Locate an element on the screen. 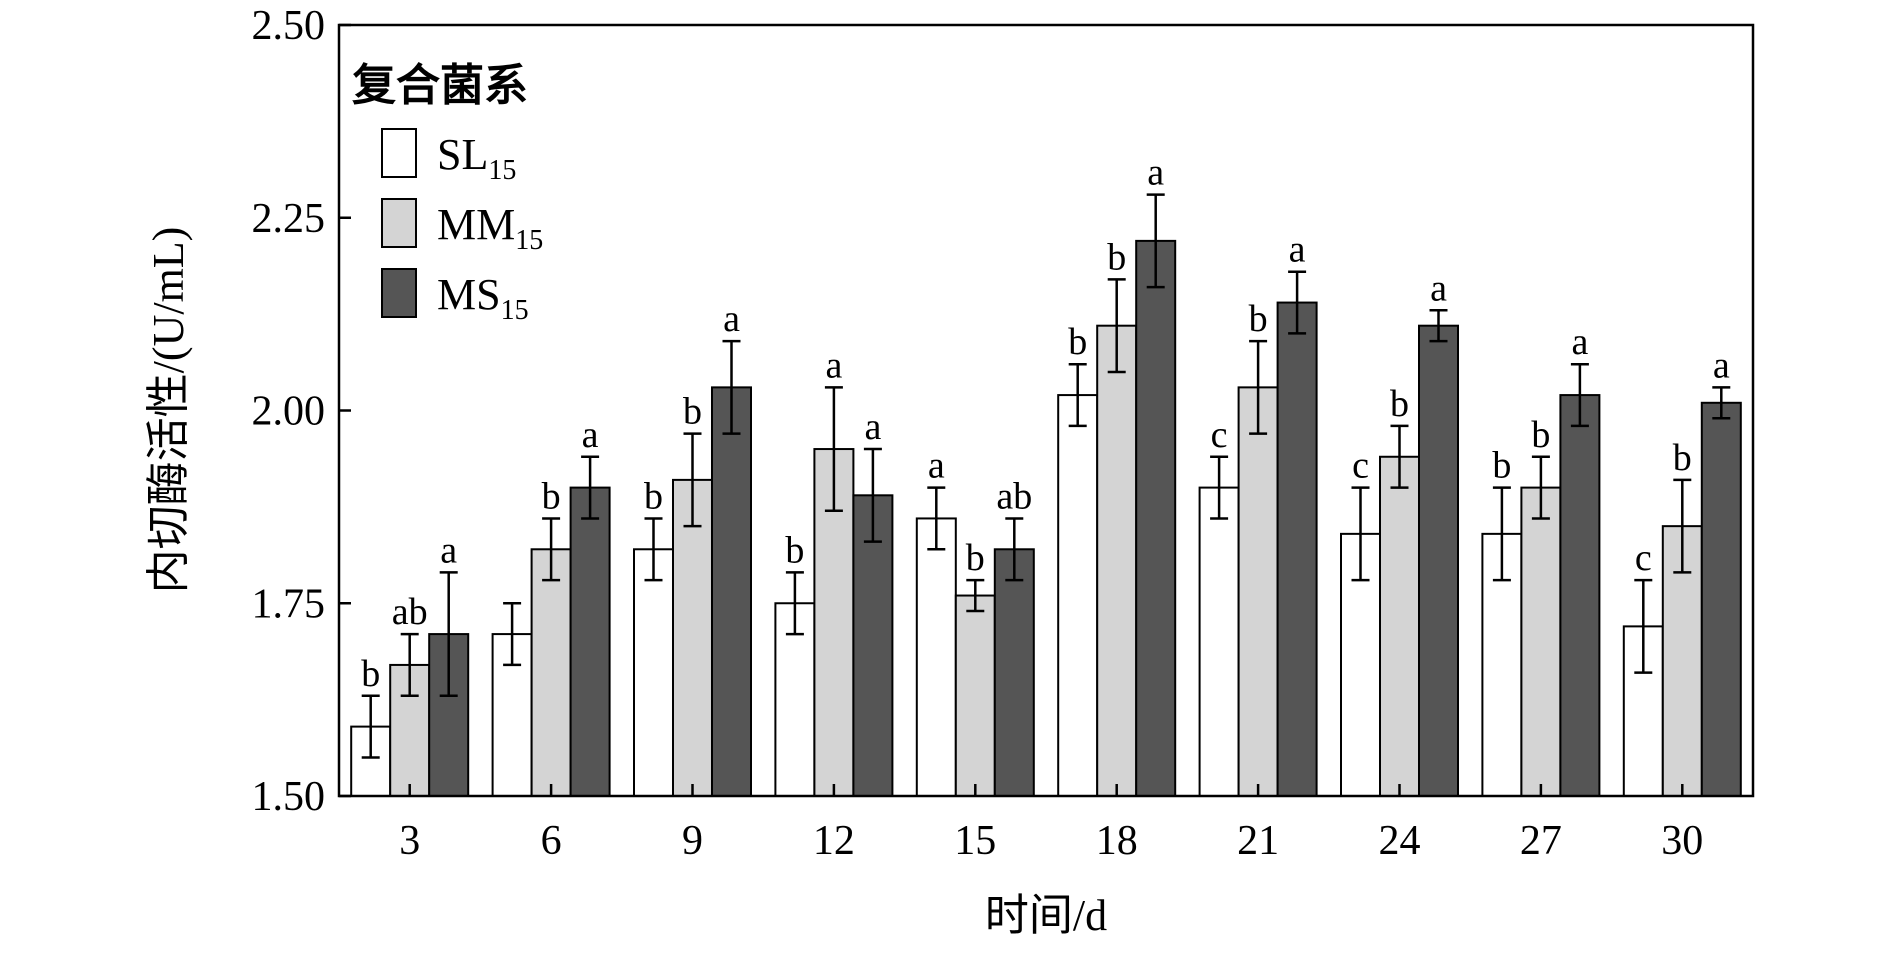 This screenshot has width=1890, height=954. legend-label: MM15 is located at coordinates (490, 228).